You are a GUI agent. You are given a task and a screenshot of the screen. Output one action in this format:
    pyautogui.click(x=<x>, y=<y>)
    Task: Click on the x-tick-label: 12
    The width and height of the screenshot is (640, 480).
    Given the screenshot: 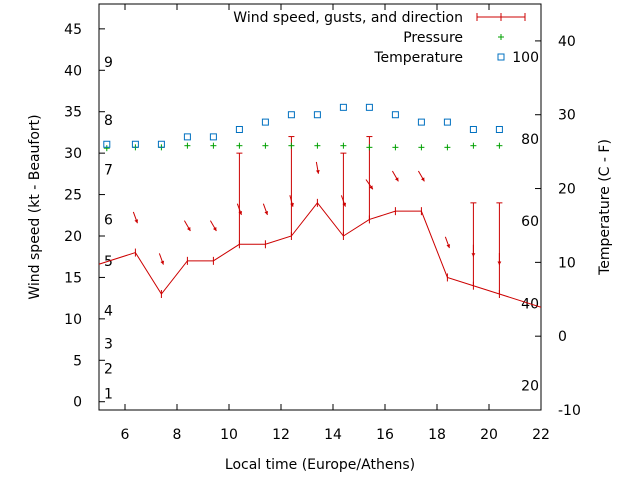 What is the action you would take?
    pyautogui.click(x=281, y=435)
    